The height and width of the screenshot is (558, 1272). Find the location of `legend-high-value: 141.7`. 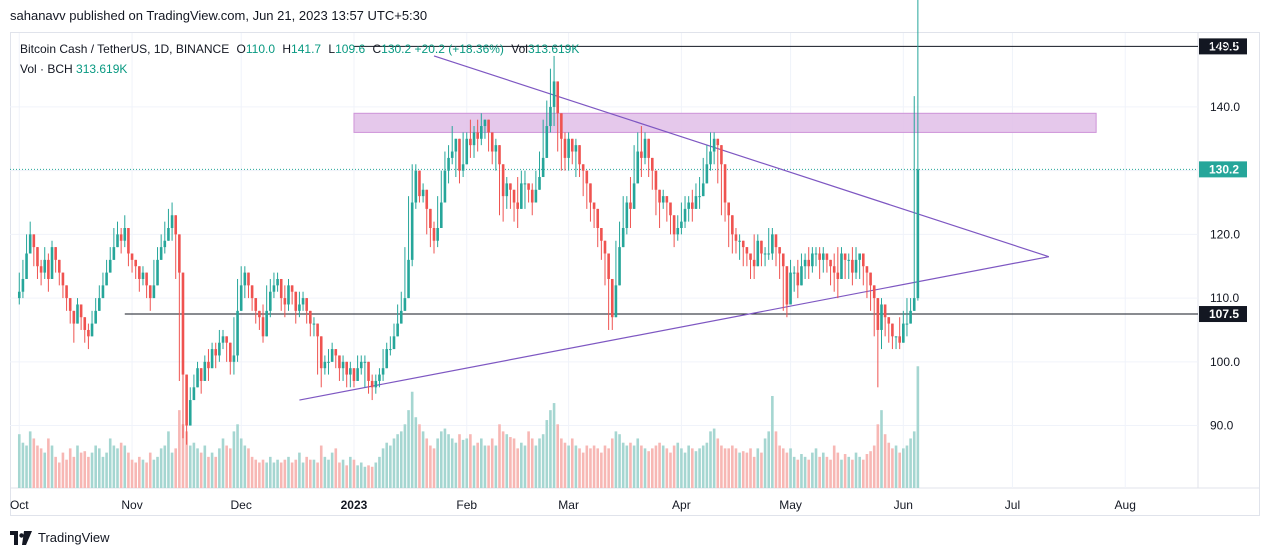

legend-high-value: 141.7 is located at coordinates (306, 49).